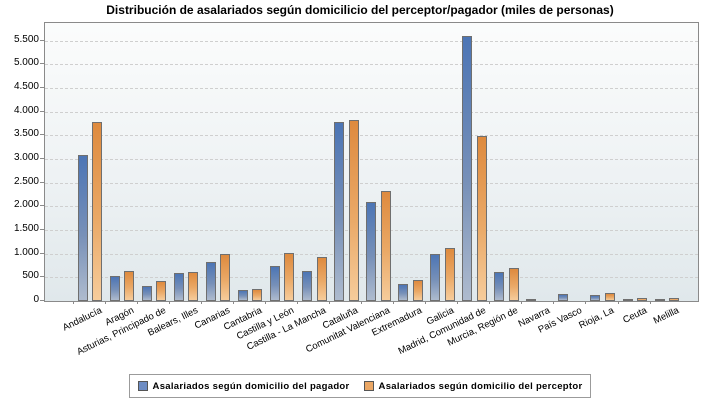 The height and width of the screenshot is (400, 720). What do you see at coordinates (26, 134) in the screenshot?
I see `y-tick-label: 3.500` at bounding box center [26, 134].